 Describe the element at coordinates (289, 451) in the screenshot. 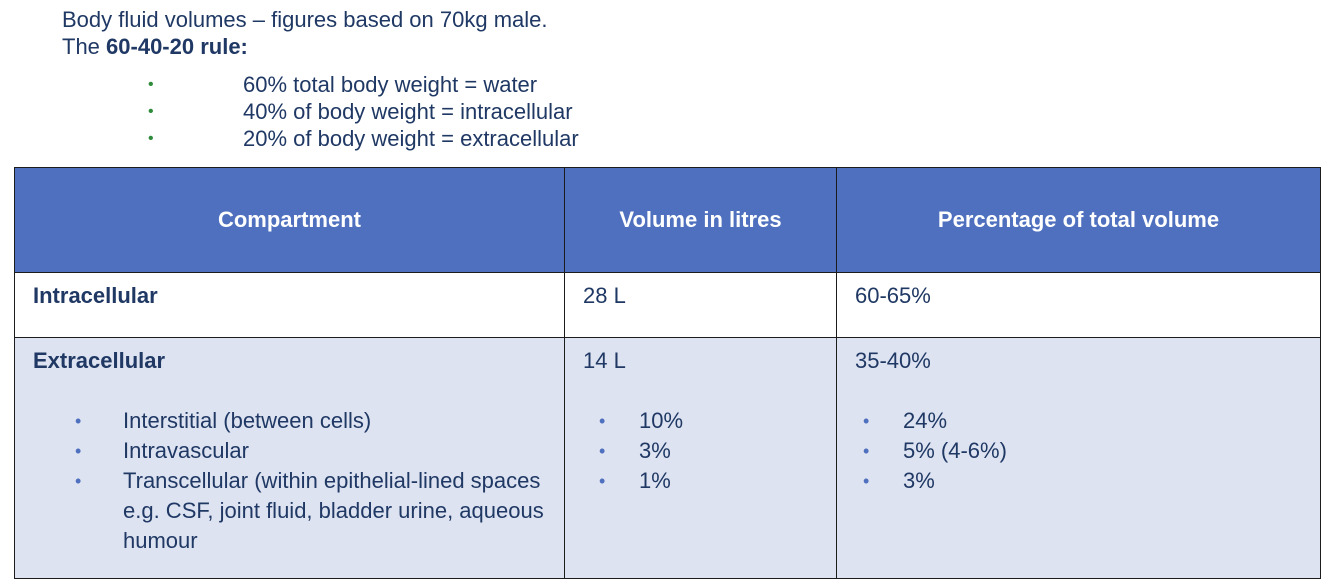

I see `list-item: • Intravascular` at that location.